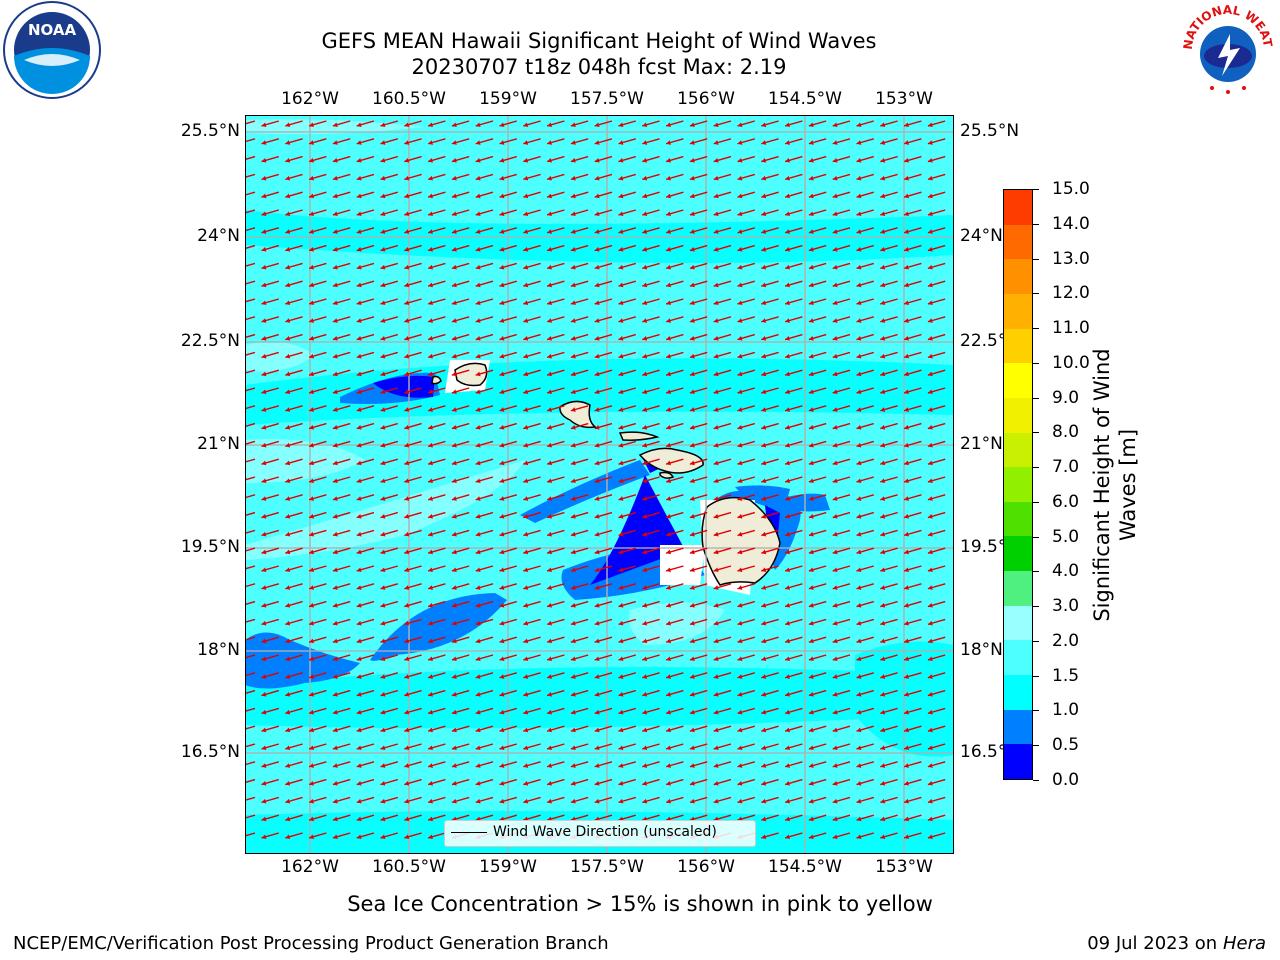 The height and width of the screenshot is (960, 1280). I want to click on generation-date: 09 Jul 2023 on Hera, so click(1176, 943).